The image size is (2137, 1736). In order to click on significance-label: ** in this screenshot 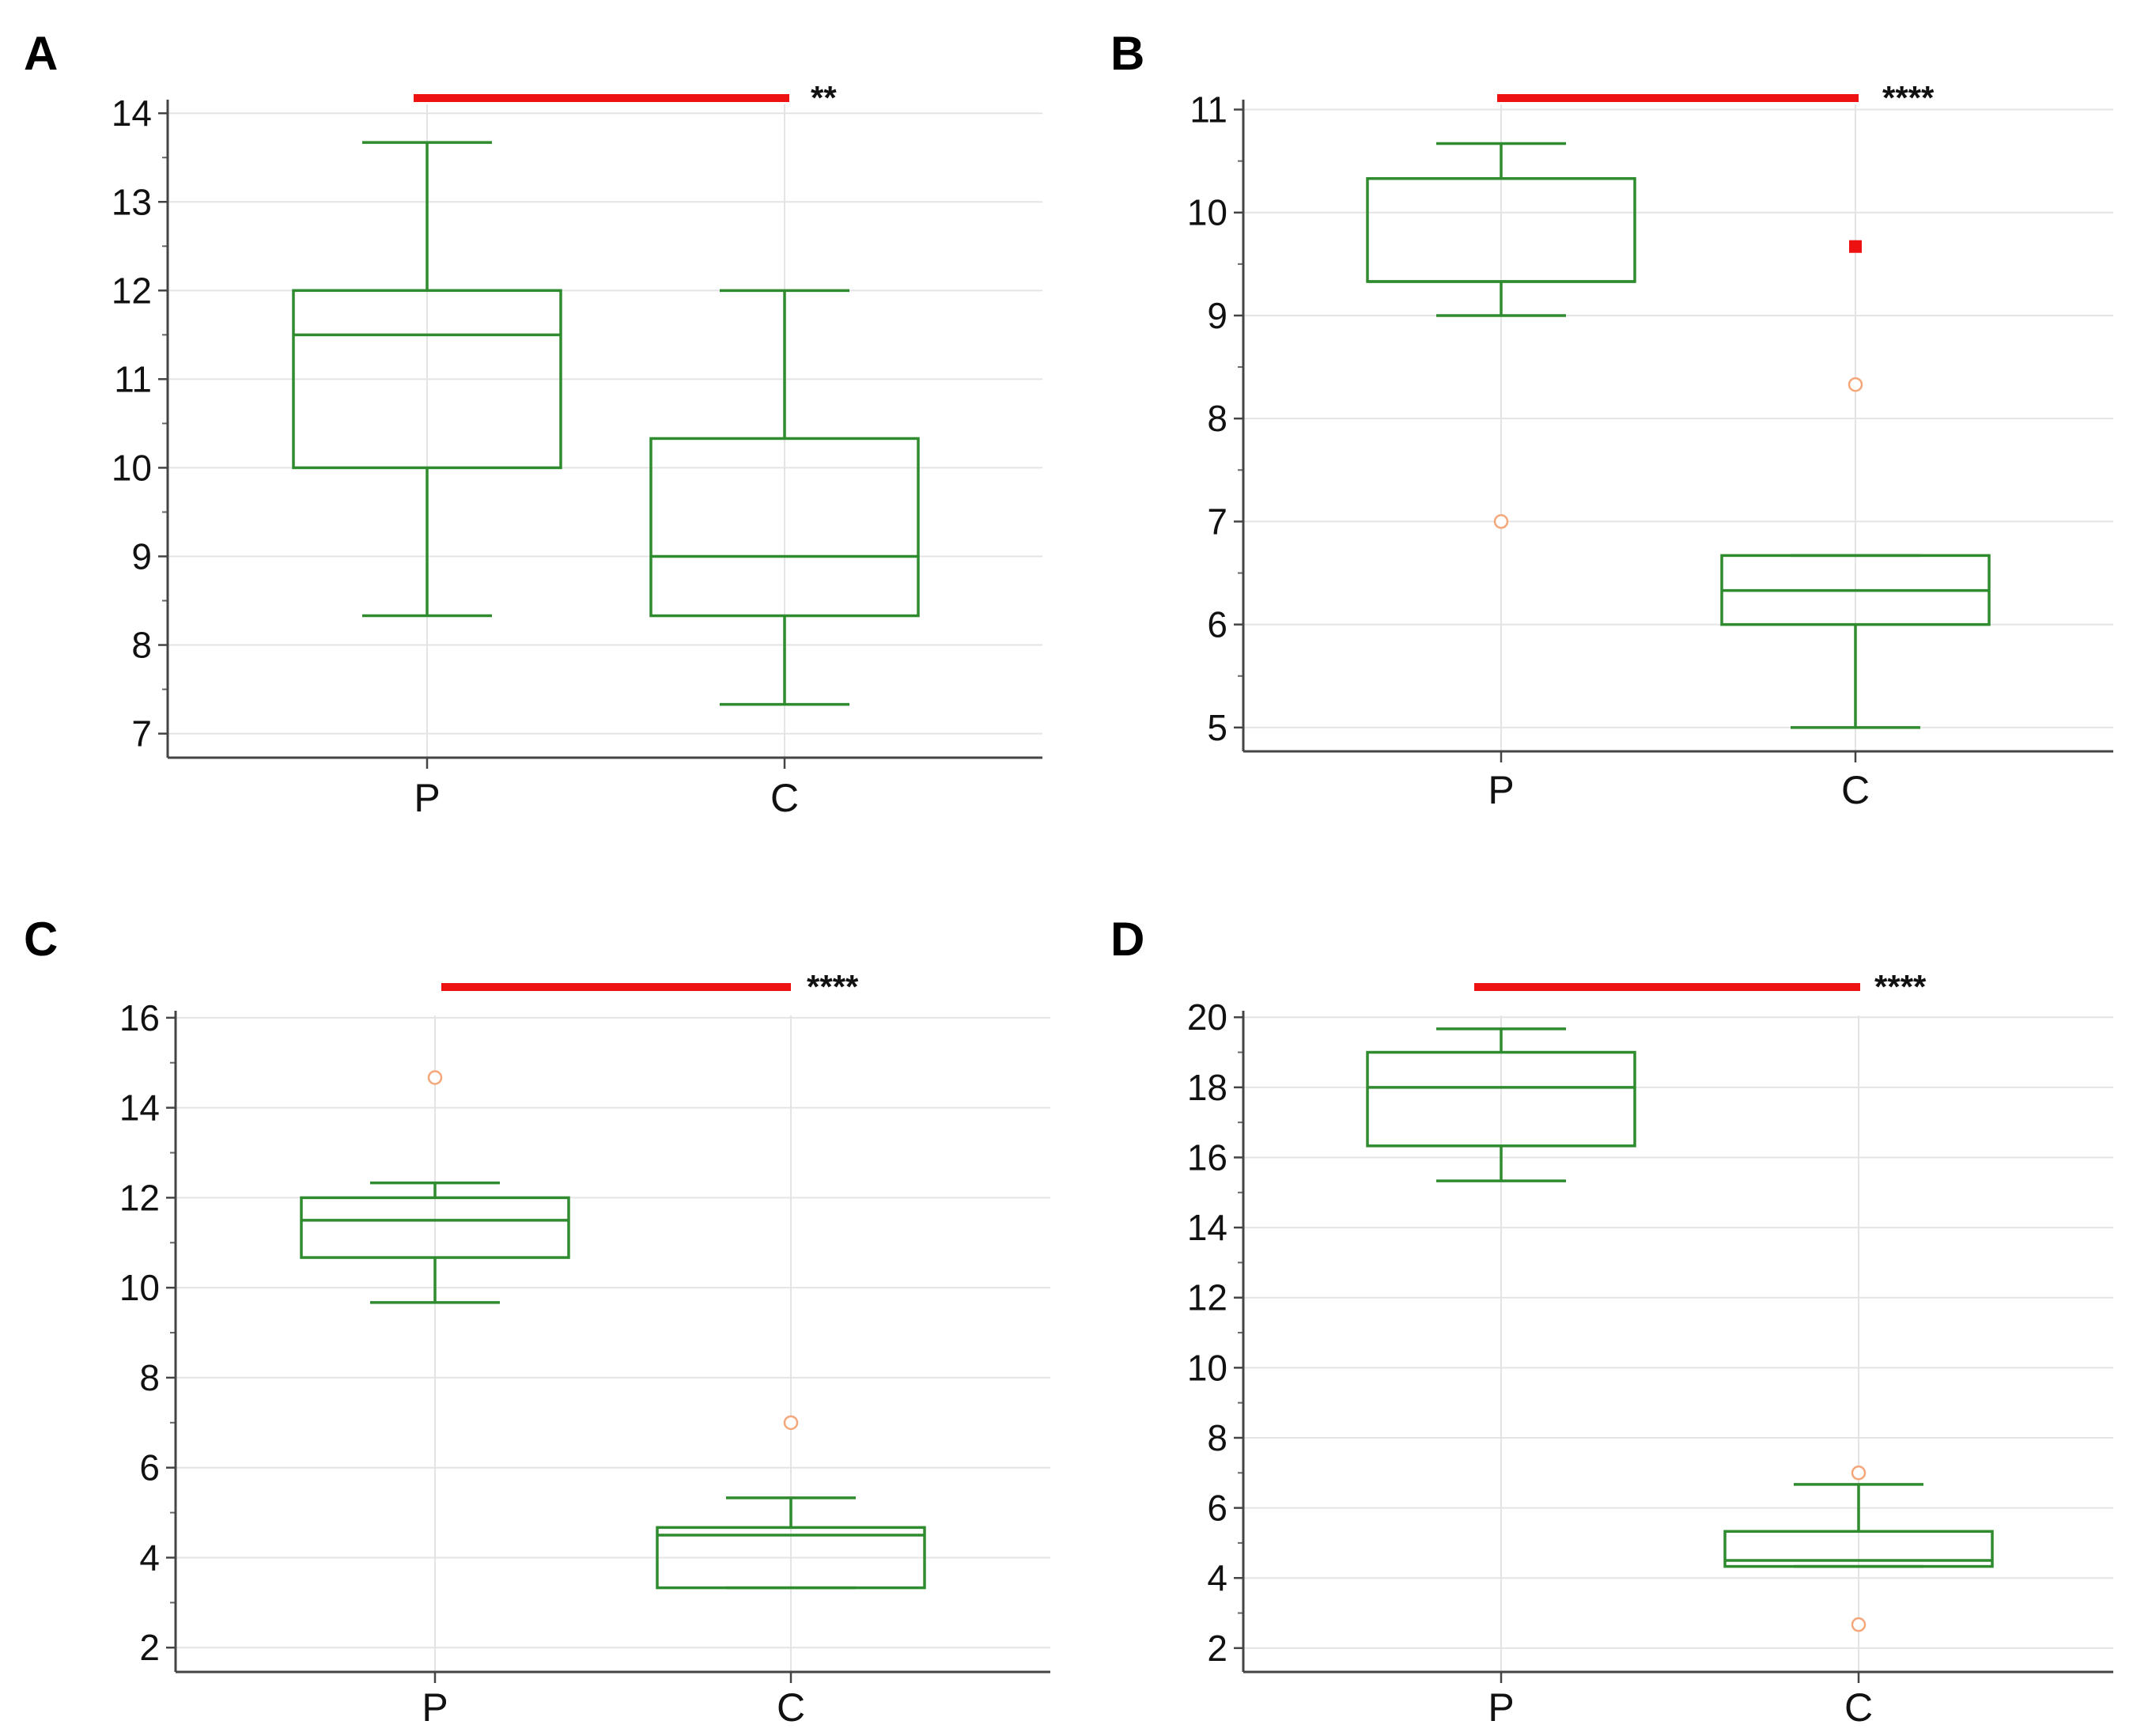, I will do `click(824, 98)`.